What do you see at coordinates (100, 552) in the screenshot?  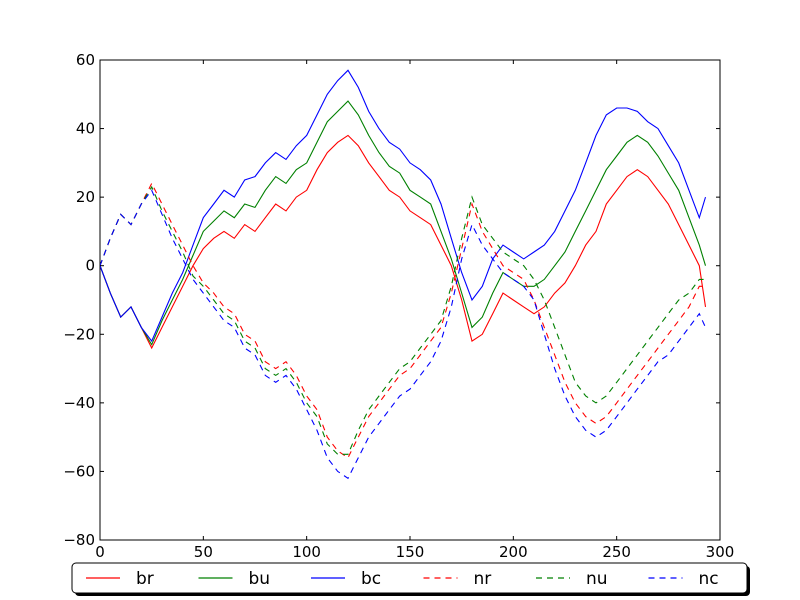 I see `x-tick-label: 0` at bounding box center [100, 552].